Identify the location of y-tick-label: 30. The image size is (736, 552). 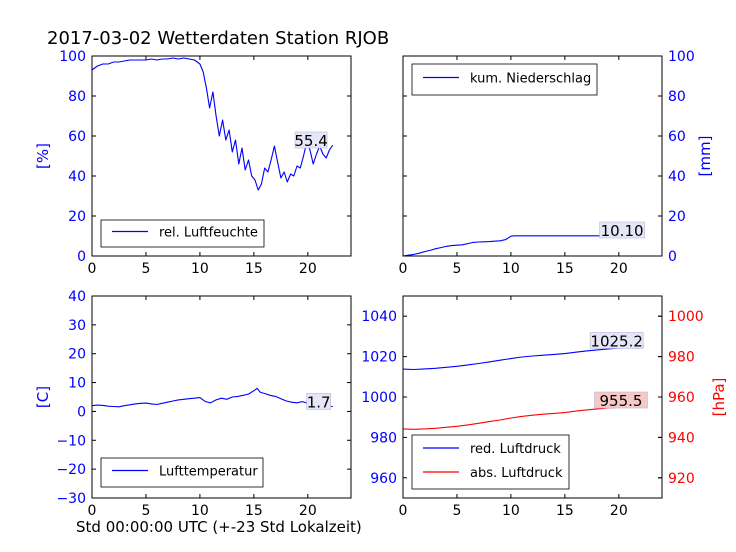
(77, 326).